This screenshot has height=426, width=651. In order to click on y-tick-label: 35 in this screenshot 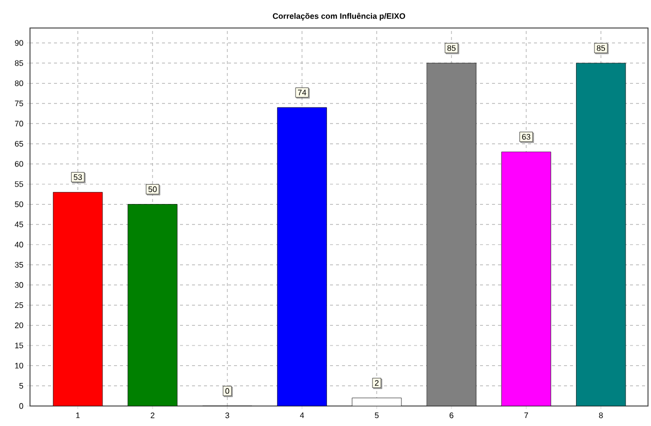, I will do `click(19, 265)`.